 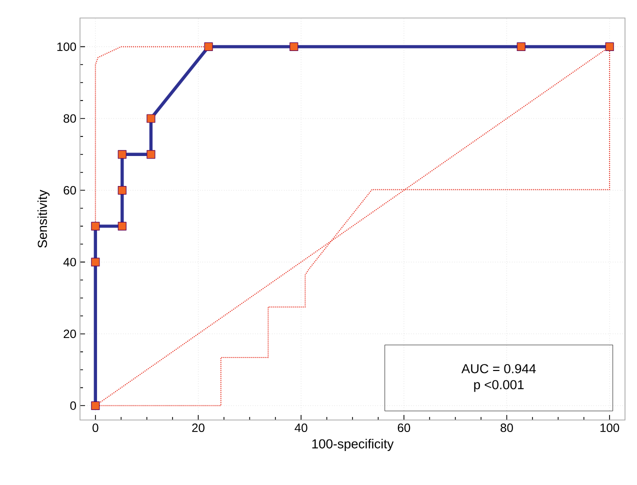 I want to click on y-tick-label: 0, so click(x=73, y=405).